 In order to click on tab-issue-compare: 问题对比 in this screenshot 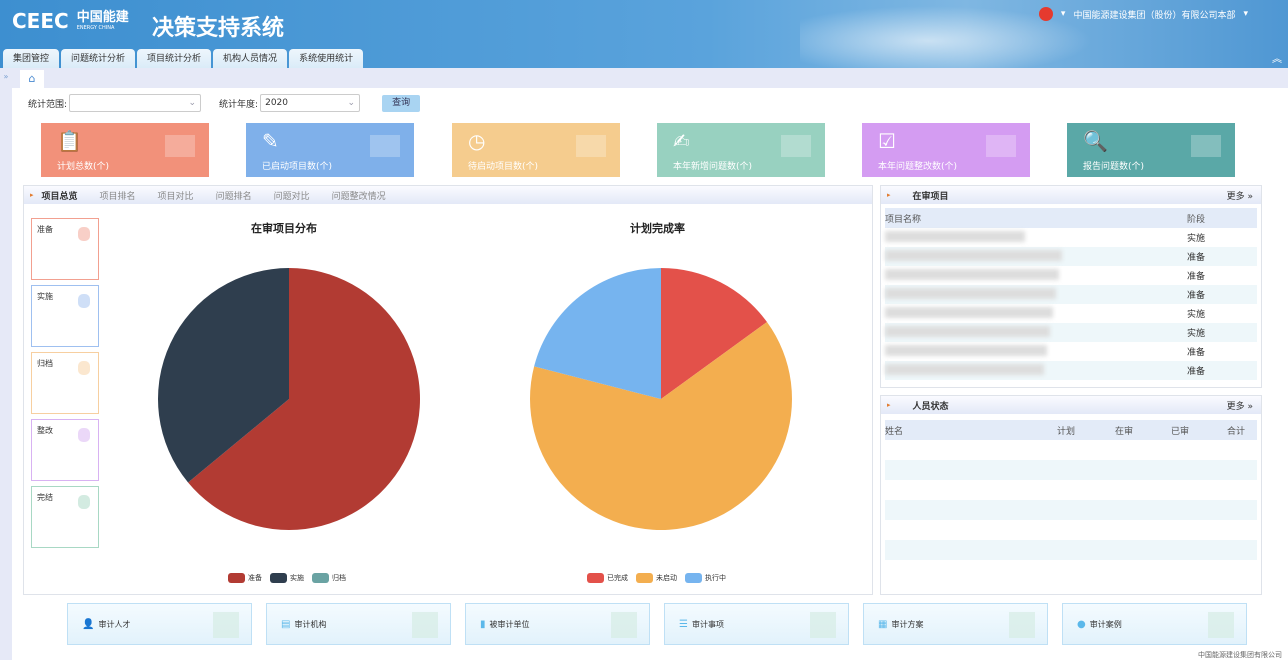, I will do `click(291, 196)`.